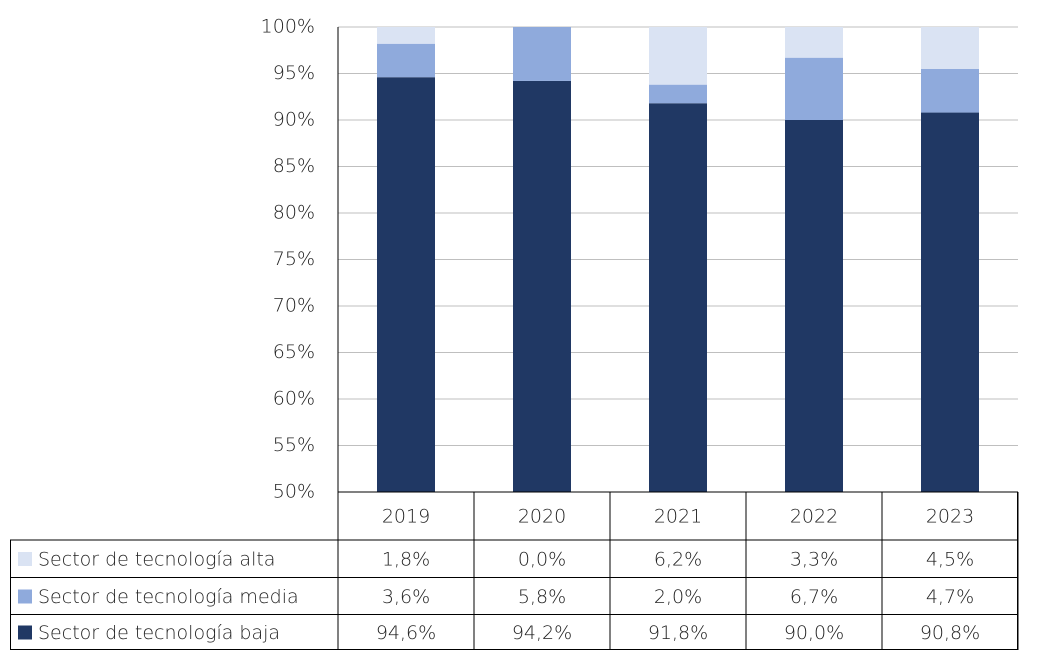 The image size is (1052, 650). I want to click on data-label: 6,7%, so click(814, 597).